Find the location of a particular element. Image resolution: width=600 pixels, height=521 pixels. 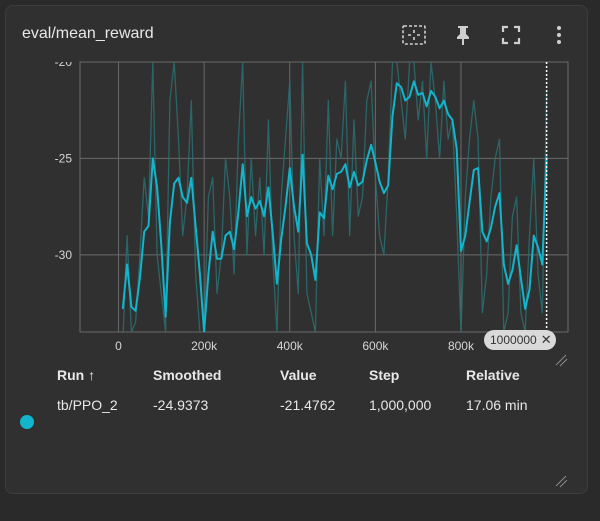

y-tick-label: -25 is located at coordinates (64, 158).